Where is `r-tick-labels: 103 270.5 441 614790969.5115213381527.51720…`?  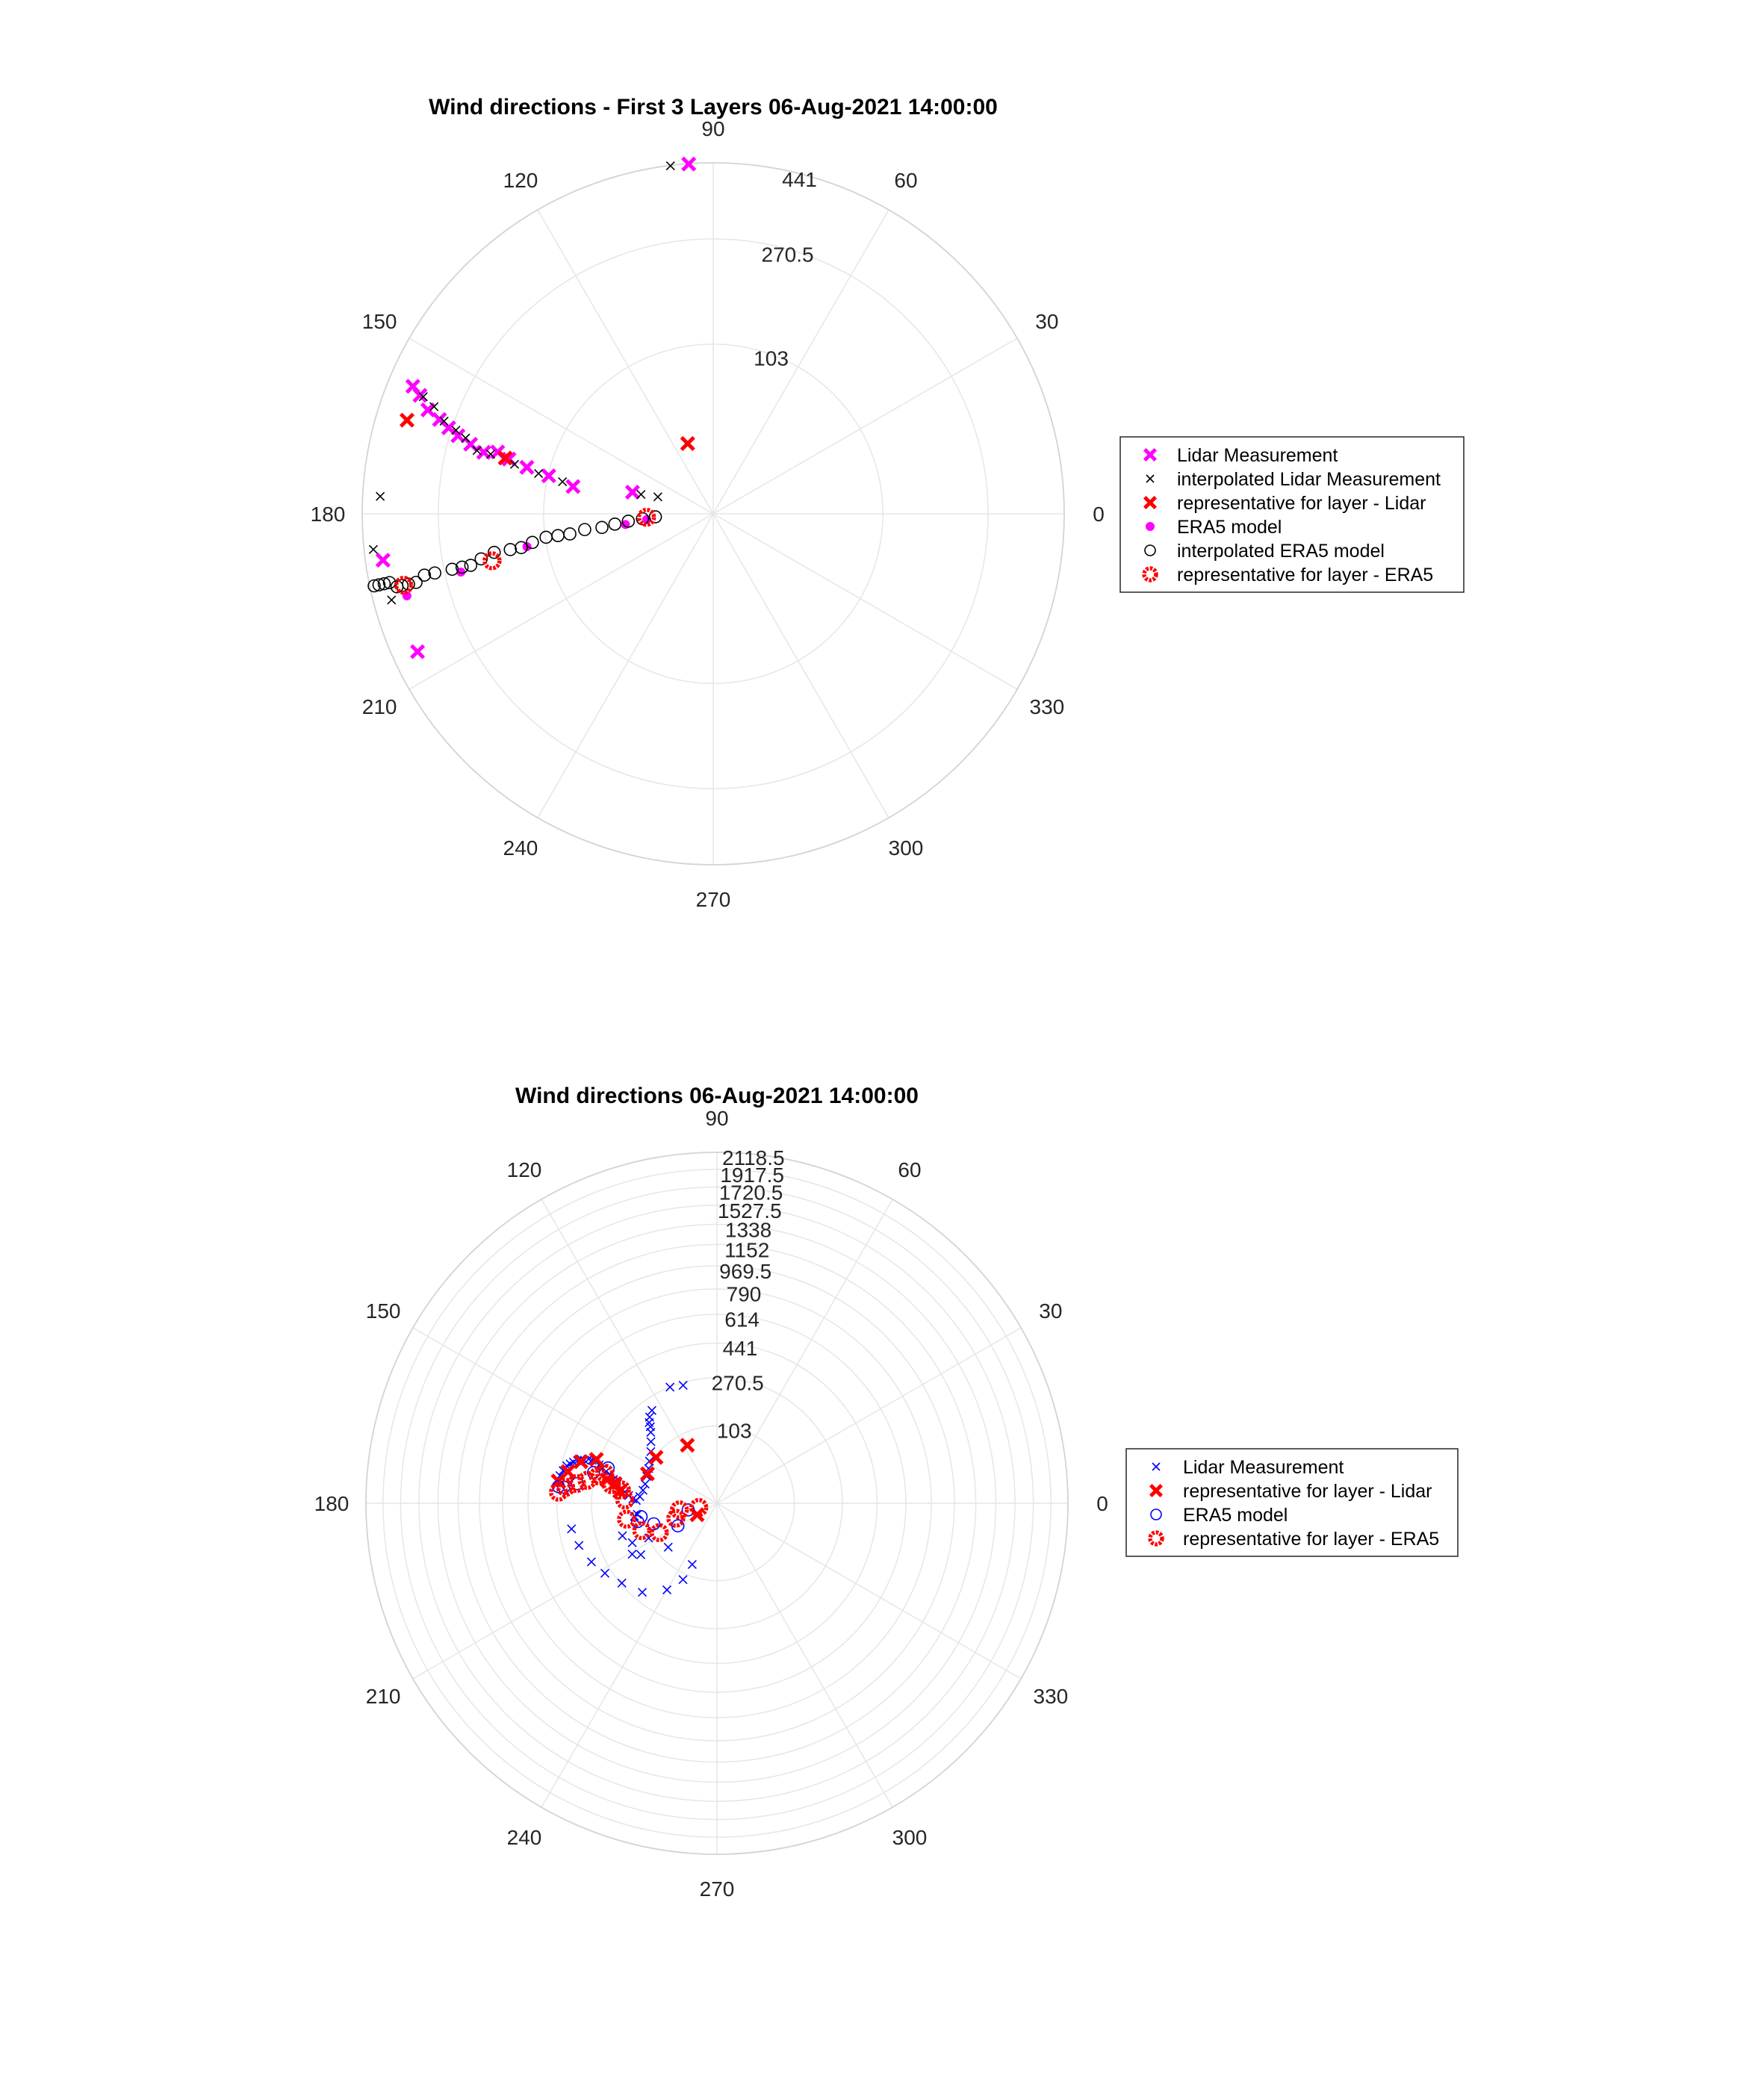
r-tick-labels: 103 270.5 441 614790969.5115213381527.51720… is located at coordinates (748, 1294).